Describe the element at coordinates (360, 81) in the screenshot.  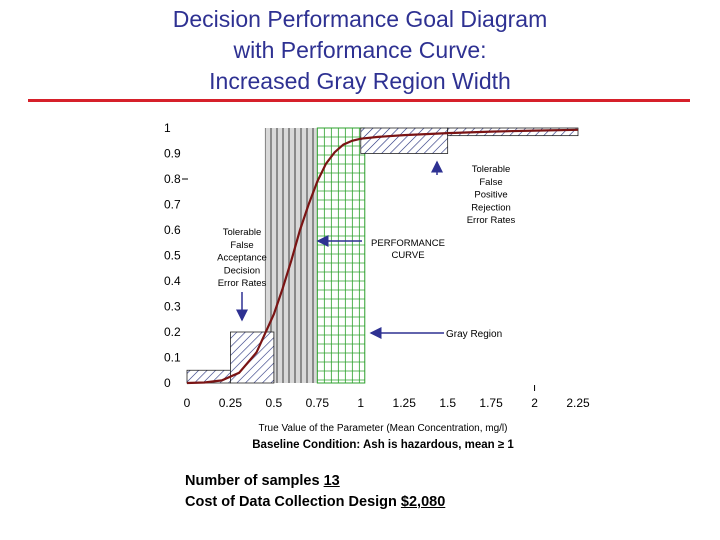
I see `title-line-3: Increased Gray Region Width` at that location.